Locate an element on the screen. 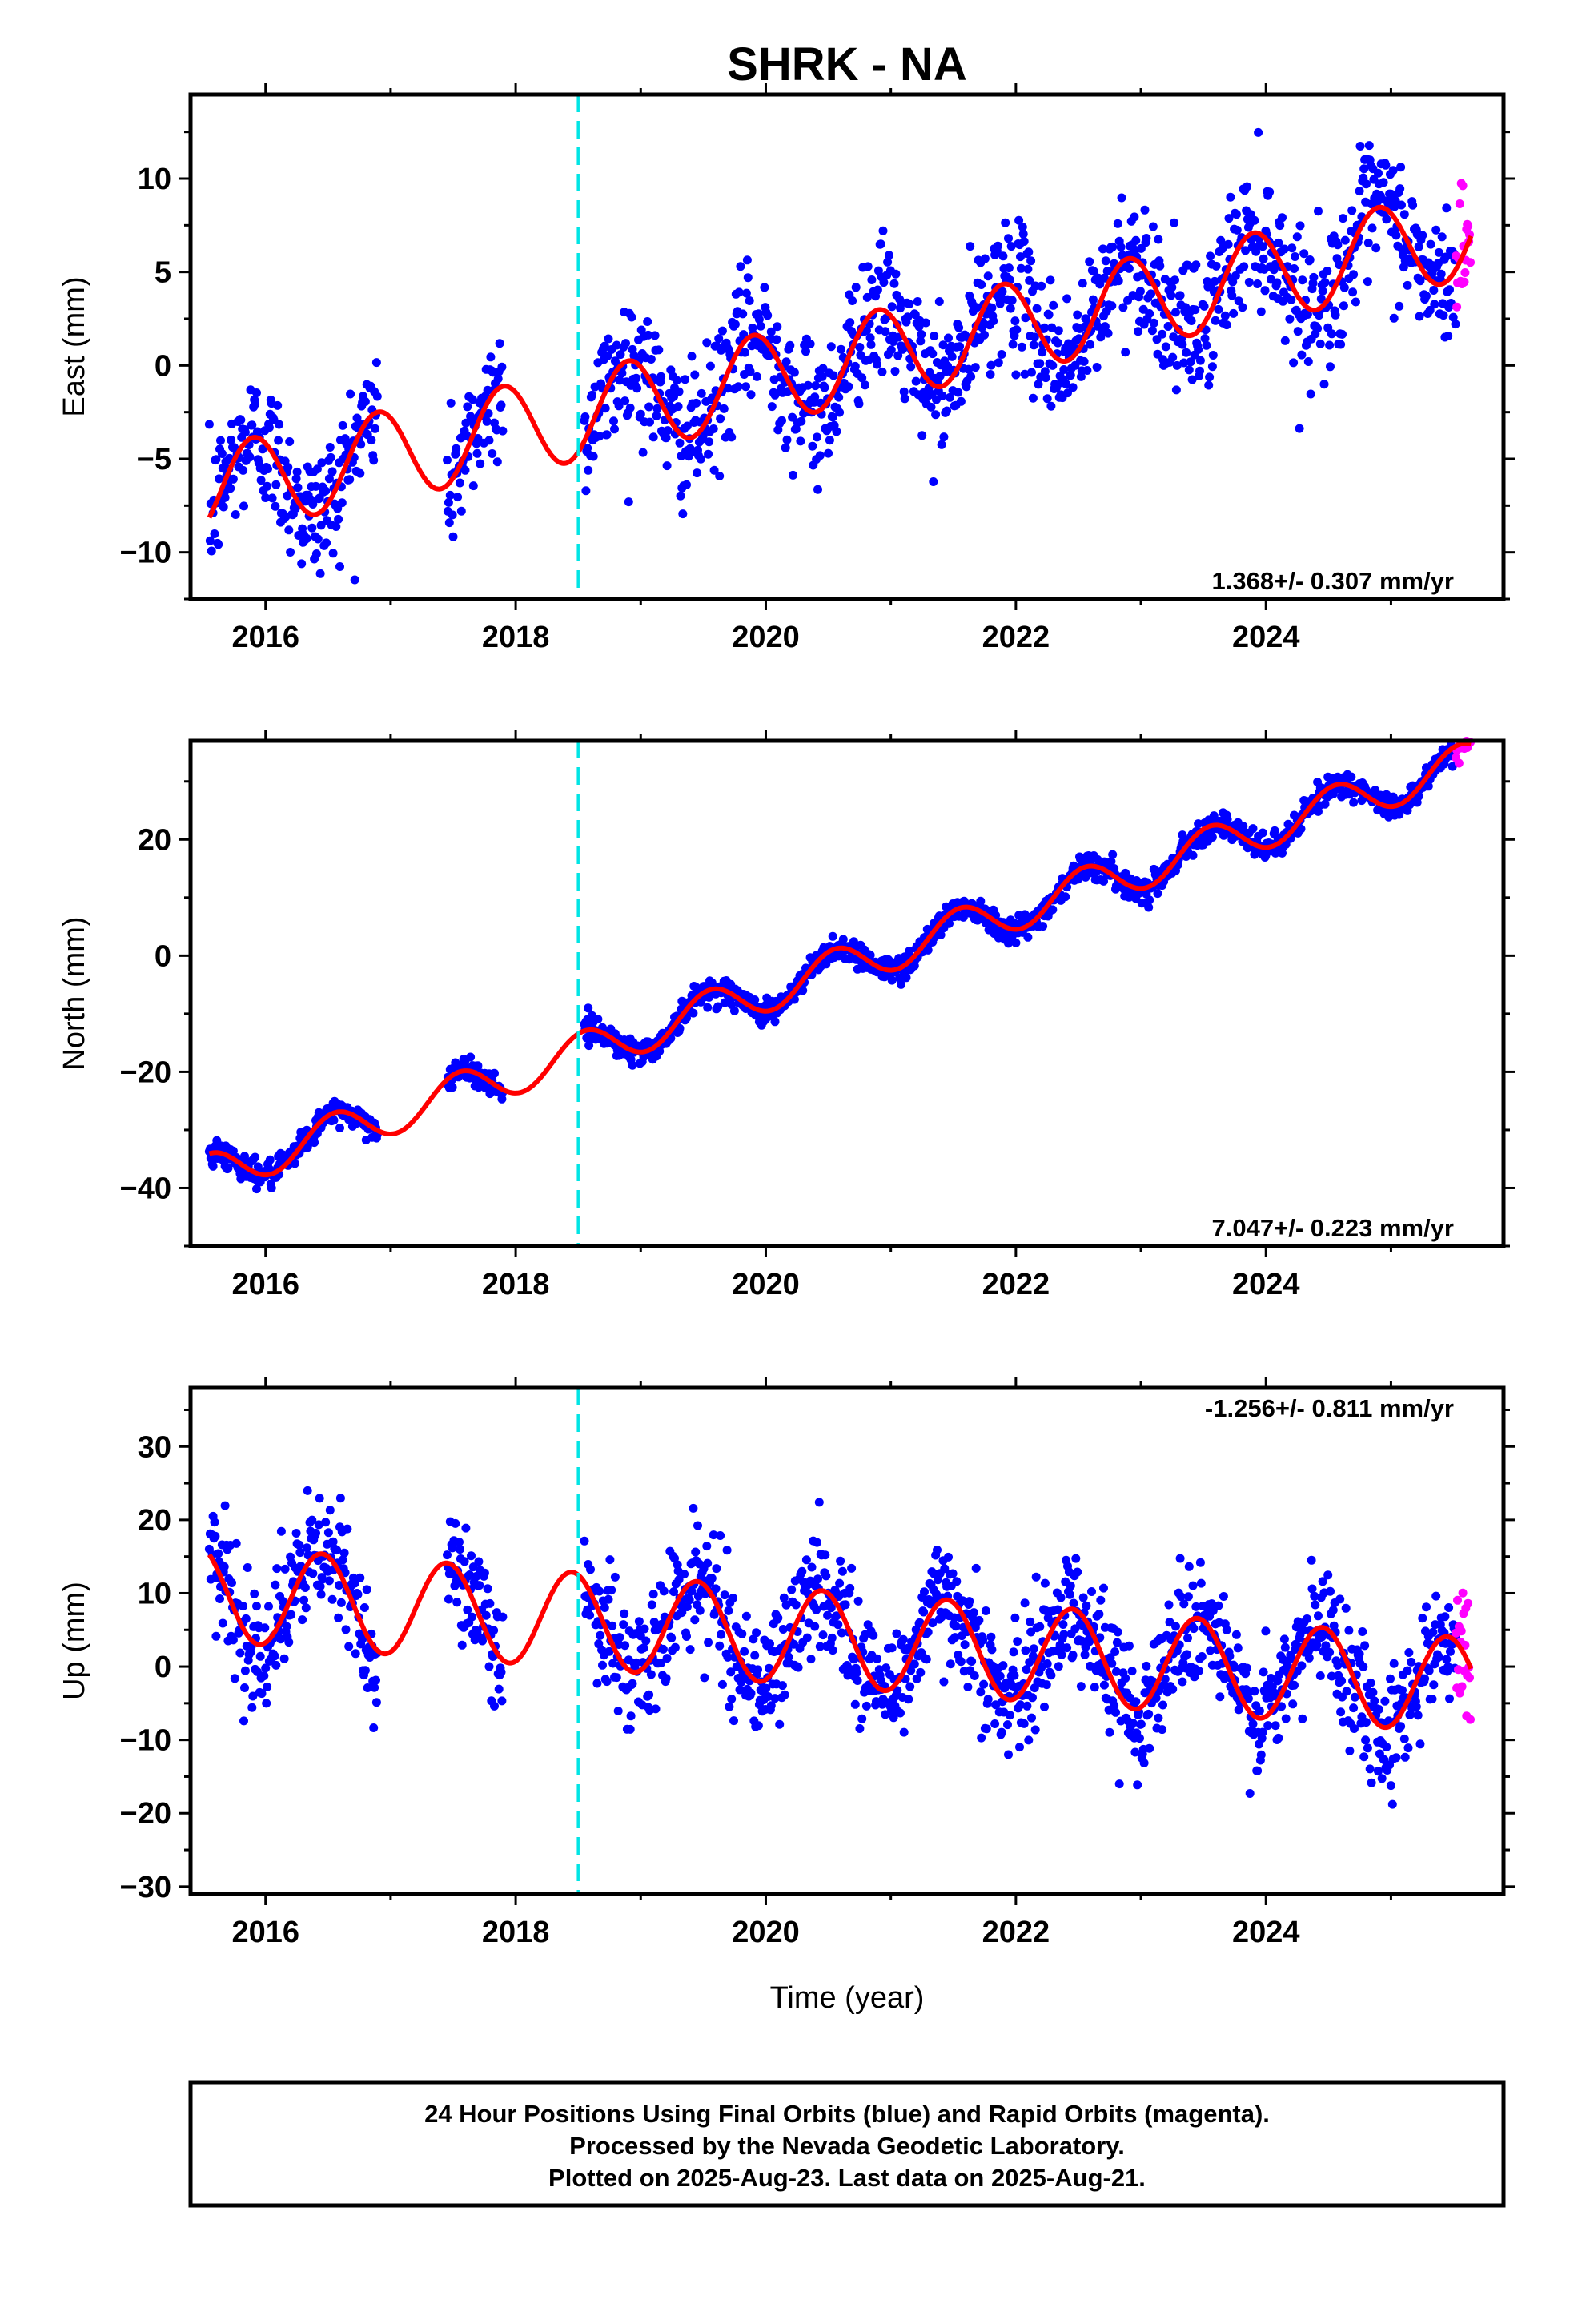 The width and height of the screenshot is (1582, 2324). y-tick-label: −20 is located at coordinates (145, 1072).